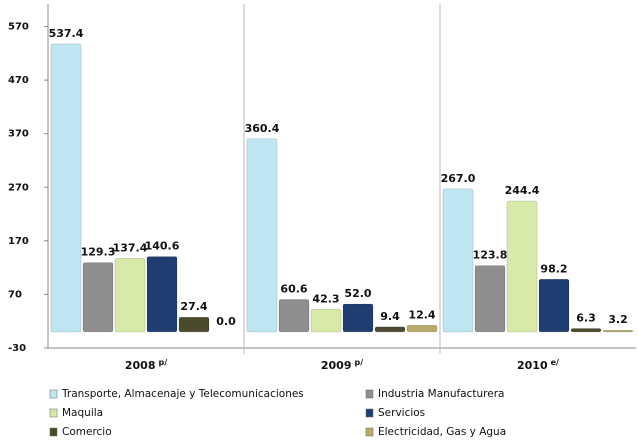 This screenshot has width=638, height=441. What do you see at coordinates (130, 247) in the screenshot?
I see `value-label: 137.4` at bounding box center [130, 247].